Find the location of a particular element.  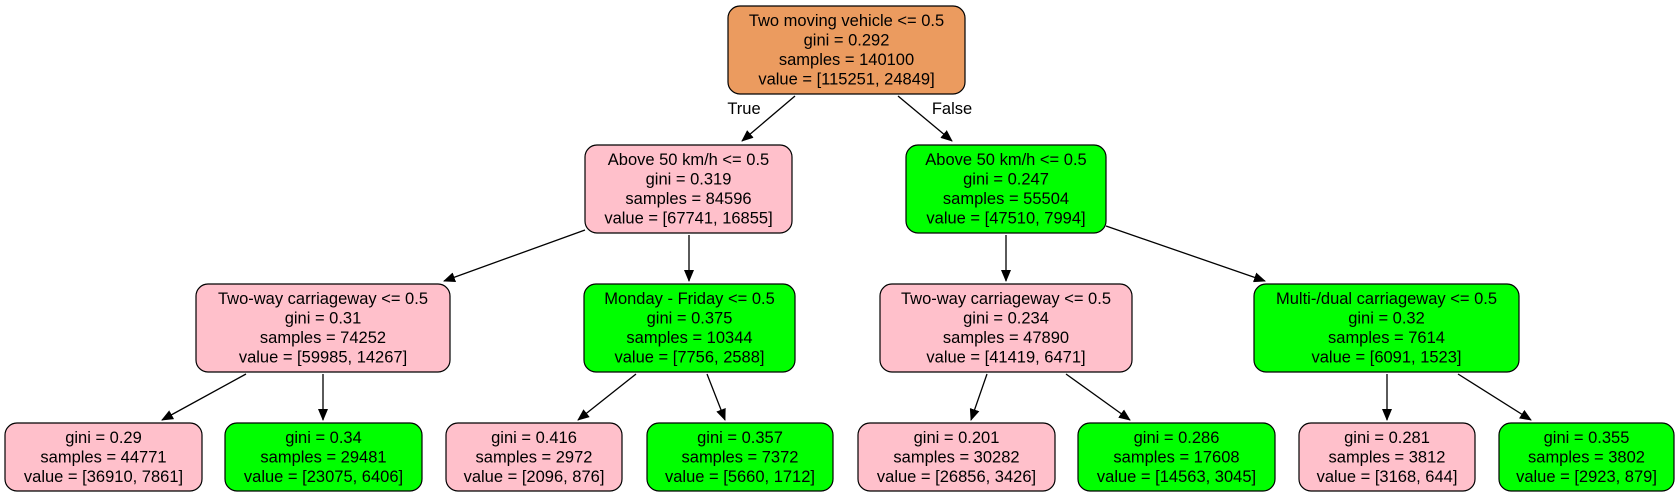

edge-arrow-n0-n1 is located at coordinates (768, 118).